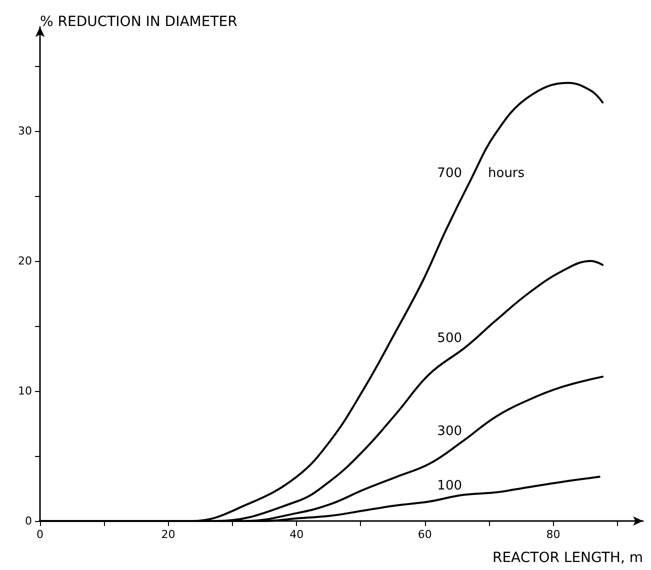 The image size is (651, 570). What do you see at coordinates (567, 558) in the screenshot?
I see `x-axis-title: REACTOR LENGTH, m` at bounding box center [567, 558].